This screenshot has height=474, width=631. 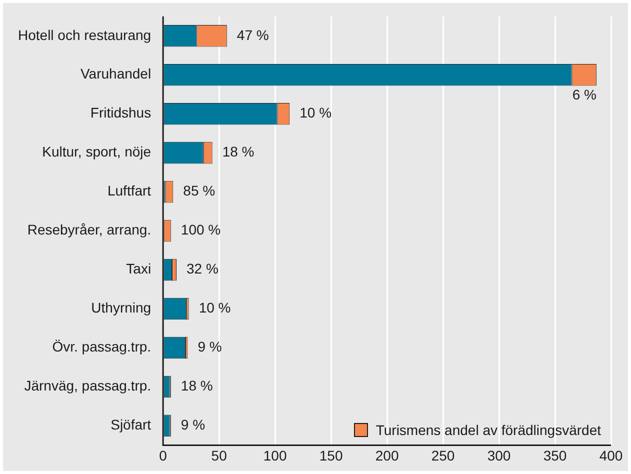 I want to click on y-tick-label: Varuhandel, so click(x=116, y=74).